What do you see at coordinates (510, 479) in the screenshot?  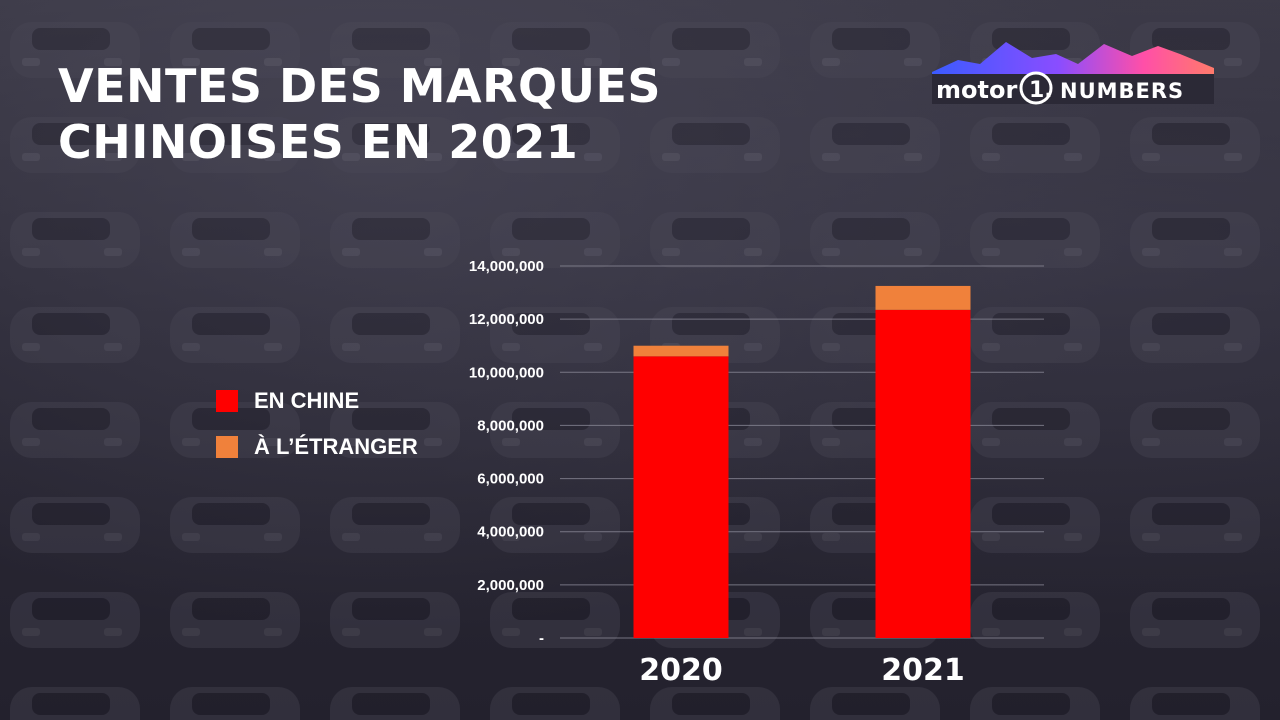 I see `y-tick-label: 6,000,000` at bounding box center [510, 479].